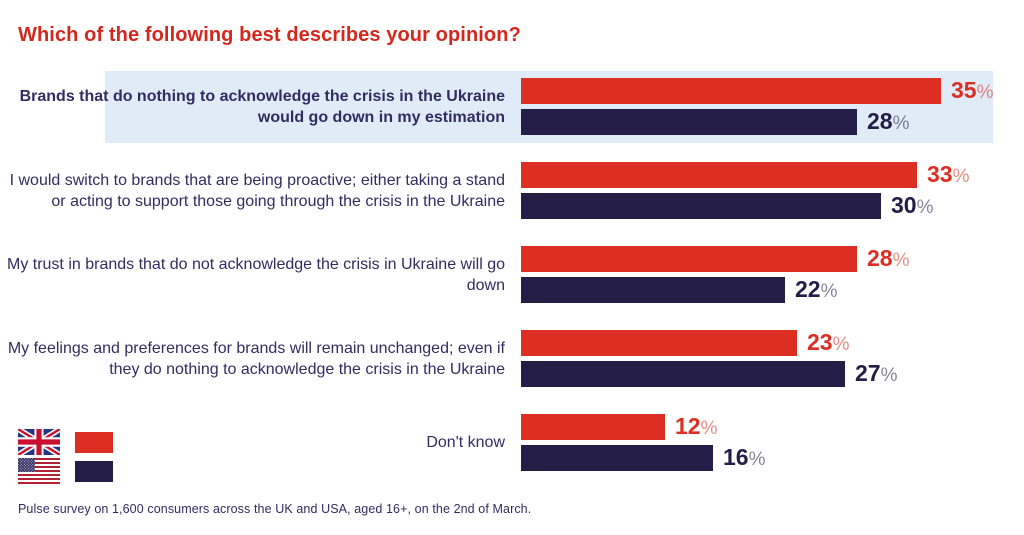  Describe the element at coordinates (65, 456) in the screenshot. I see `chart-legend` at that location.